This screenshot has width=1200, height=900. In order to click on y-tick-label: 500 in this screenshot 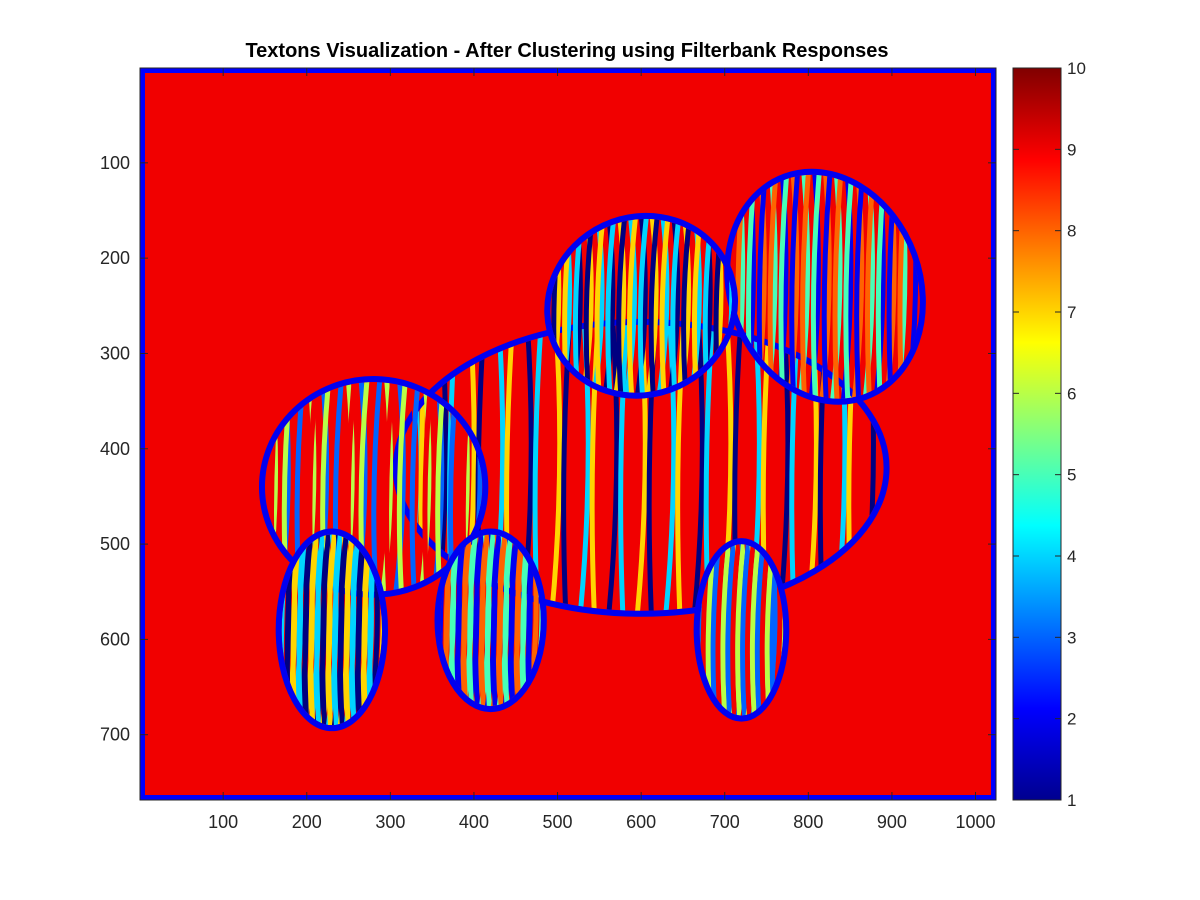, I will do `click(115, 544)`.